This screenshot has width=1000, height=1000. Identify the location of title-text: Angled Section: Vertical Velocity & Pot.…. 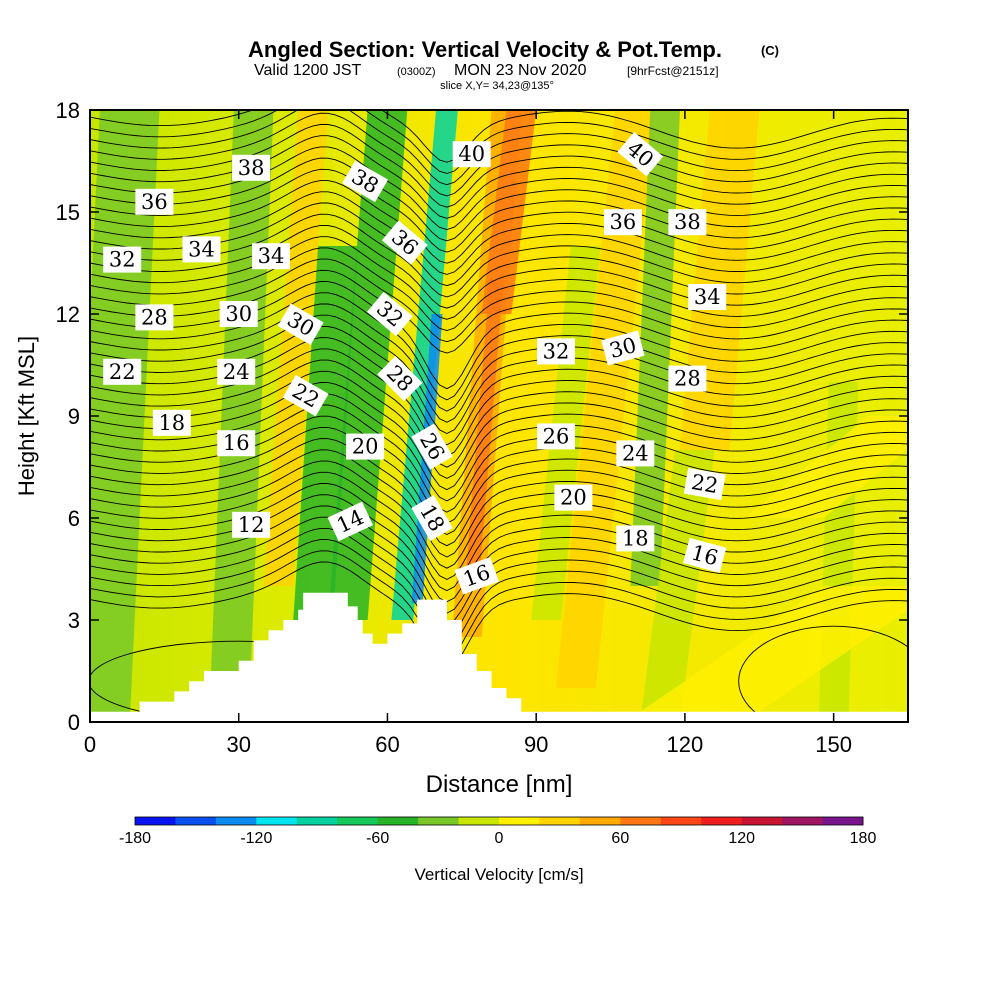
(485, 49).